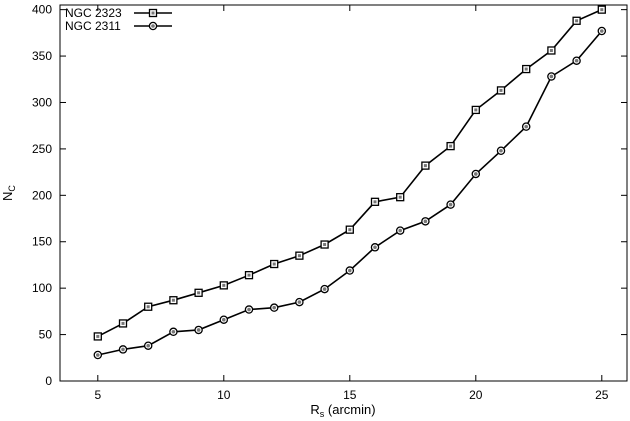 The height and width of the screenshot is (421, 630). I want to click on x-tick-label: 15, so click(350, 395).